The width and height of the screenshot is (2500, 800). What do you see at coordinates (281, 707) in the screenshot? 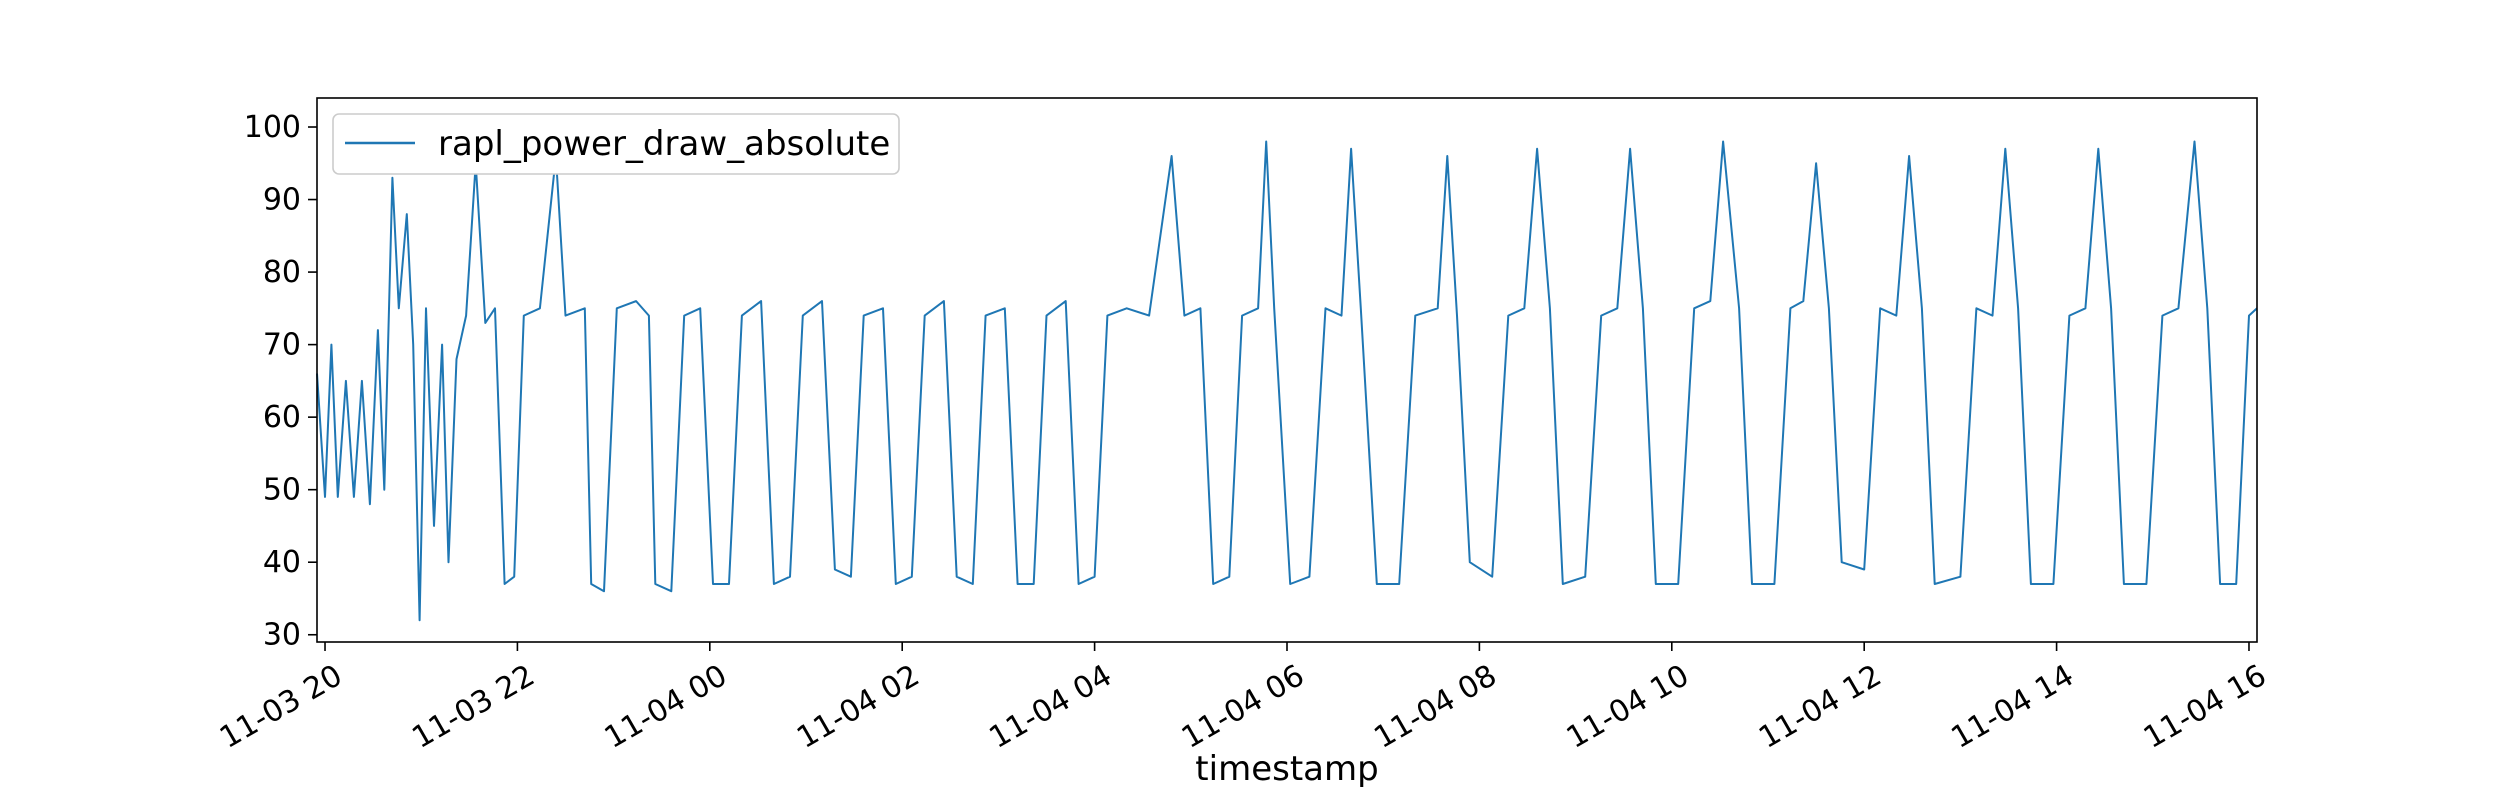
I see `x-tick-label: 11-03 20` at bounding box center [281, 707].